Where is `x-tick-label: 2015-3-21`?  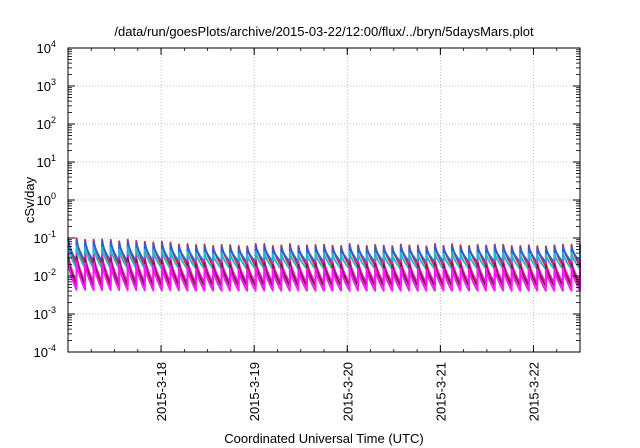
x-tick-label: 2015-3-21 is located at coordinates (440, 391).